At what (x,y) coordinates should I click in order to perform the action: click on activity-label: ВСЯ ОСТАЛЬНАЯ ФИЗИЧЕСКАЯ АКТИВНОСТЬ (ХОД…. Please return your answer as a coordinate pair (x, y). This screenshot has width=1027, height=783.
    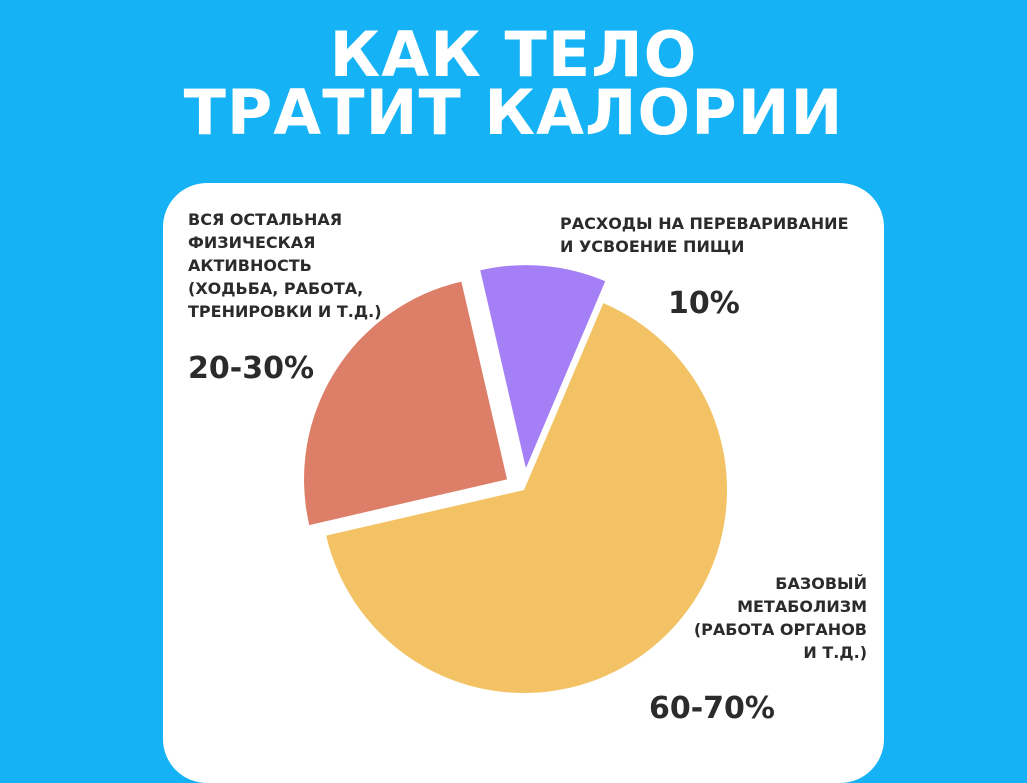
    Looking at the image, I should click on (285, 265).